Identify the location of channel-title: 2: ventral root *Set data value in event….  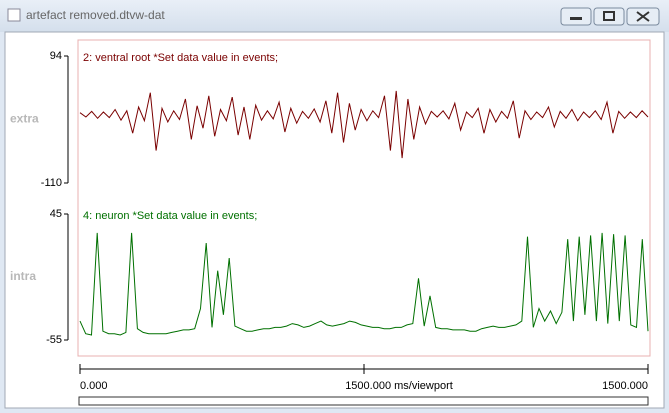
(180, 58).